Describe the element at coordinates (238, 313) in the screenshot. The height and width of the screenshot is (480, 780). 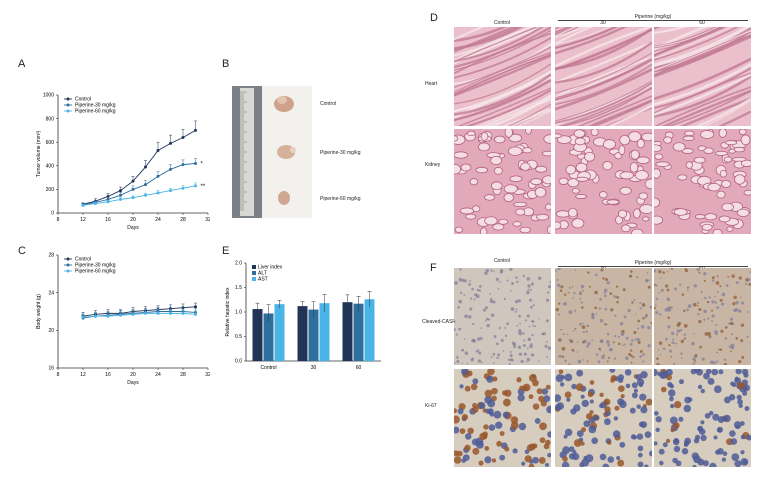
I see `y-tick-label: 1.0` at that location.